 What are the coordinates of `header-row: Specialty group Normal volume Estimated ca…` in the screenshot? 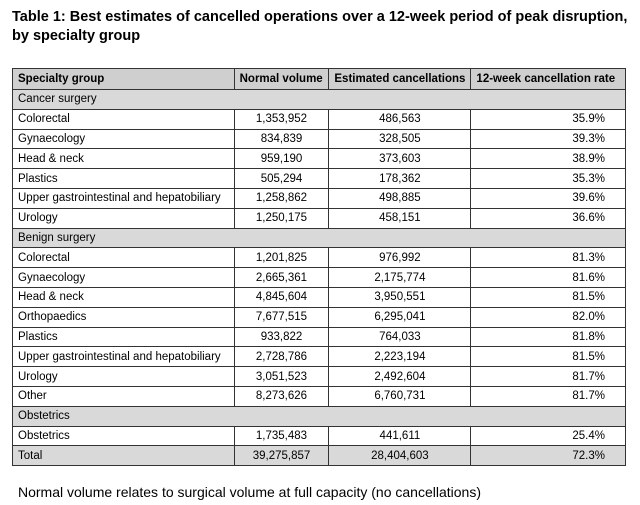 It's located at (319, 79).